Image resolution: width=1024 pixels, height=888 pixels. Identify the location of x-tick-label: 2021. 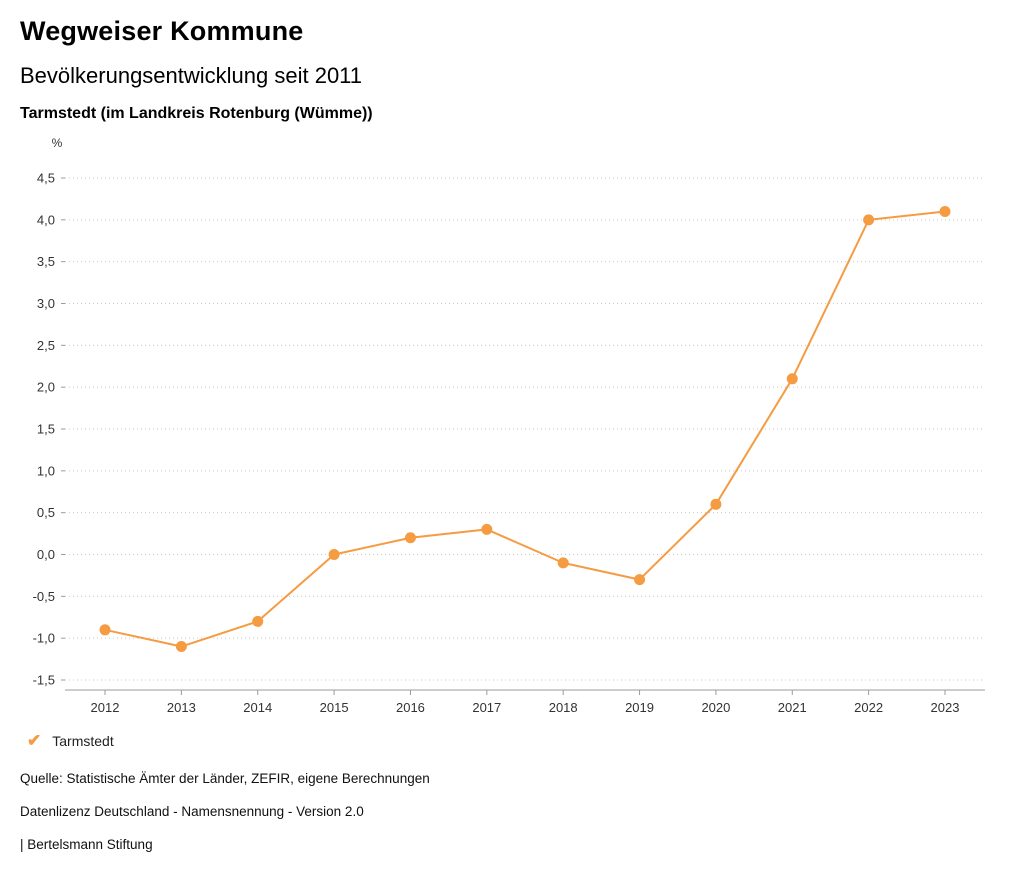
(792, 707).